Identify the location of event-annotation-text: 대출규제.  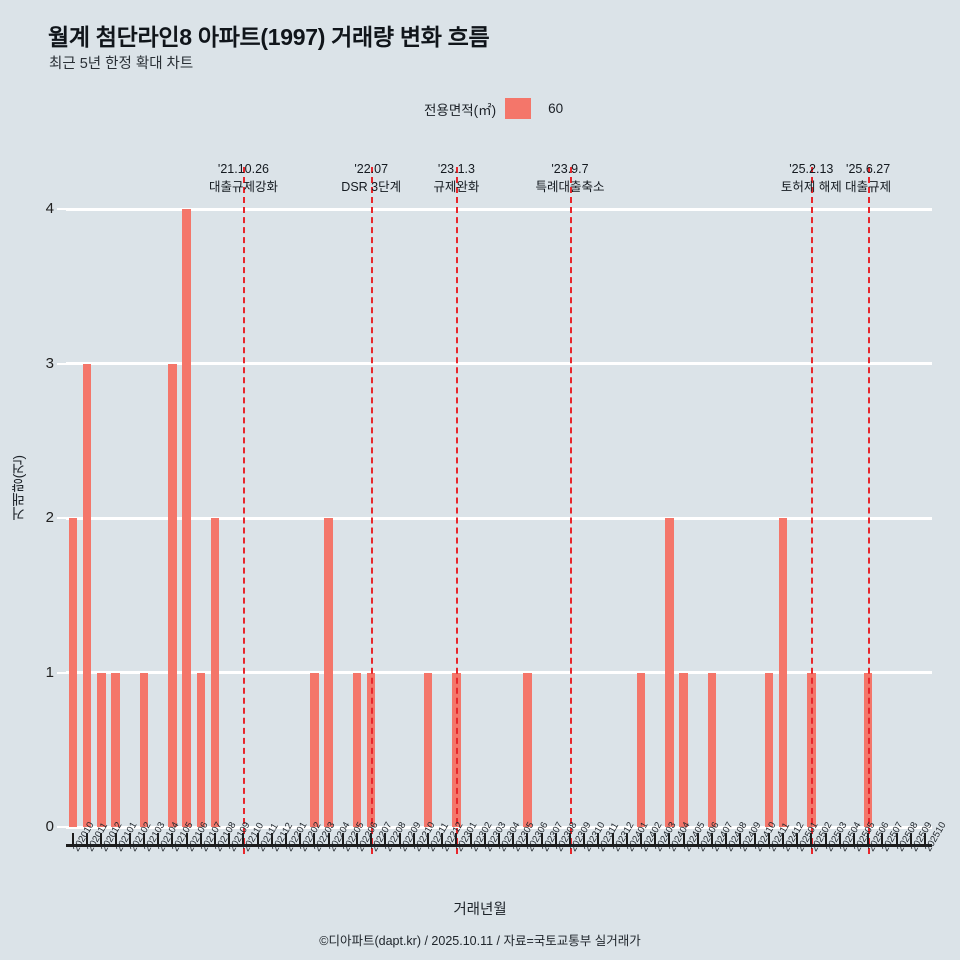
(868, 187).